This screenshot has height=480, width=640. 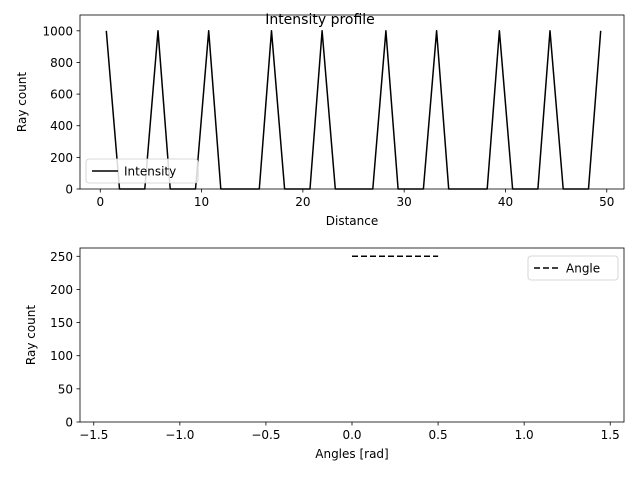 What do you see at coordinates (438, 435) in the screenshot?
I see `x-tick-label: 0.5` at bounding box center [438, 435].